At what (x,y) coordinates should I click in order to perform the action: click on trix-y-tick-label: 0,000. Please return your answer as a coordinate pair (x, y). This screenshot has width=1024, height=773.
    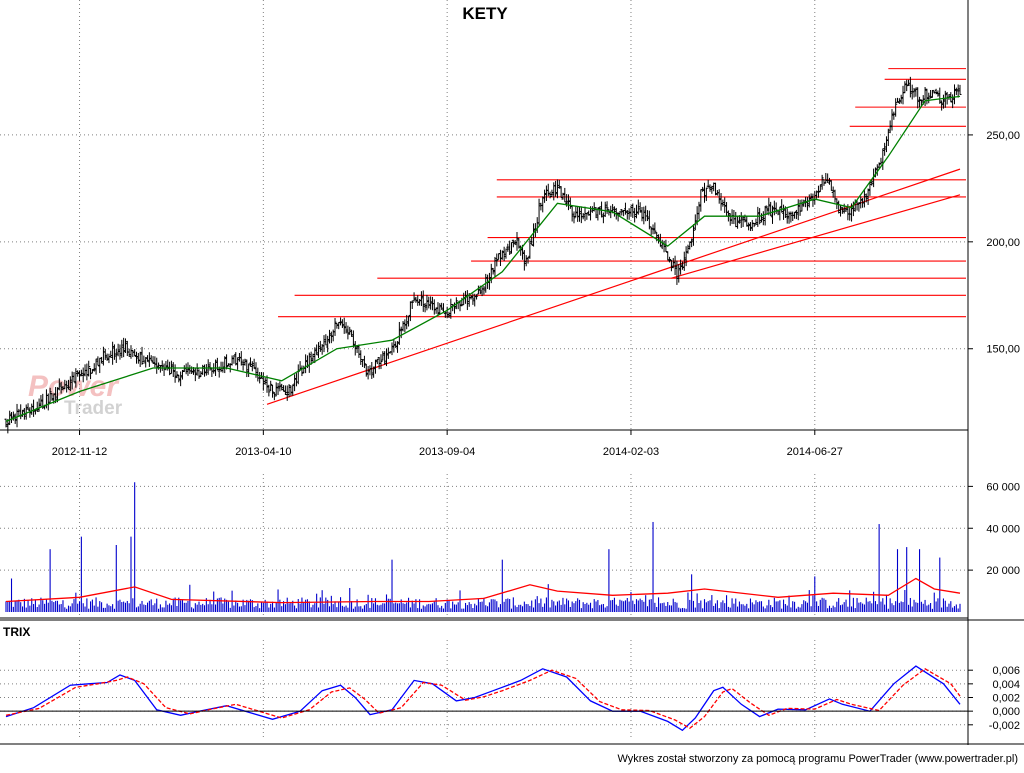
    Looking at the image, I should click on (1006, 712).